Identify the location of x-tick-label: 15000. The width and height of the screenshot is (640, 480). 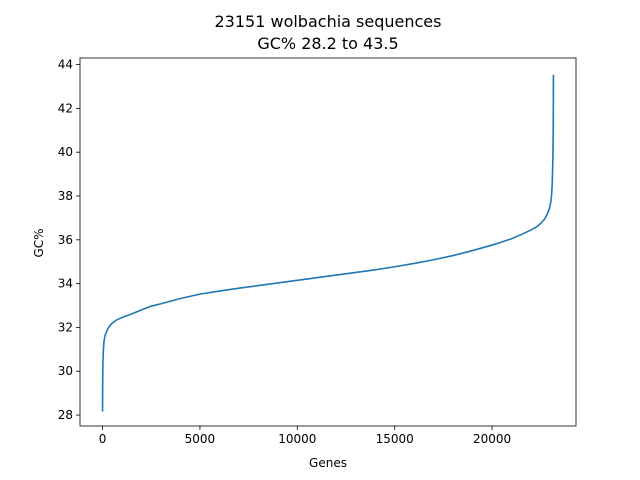
(395, 439).